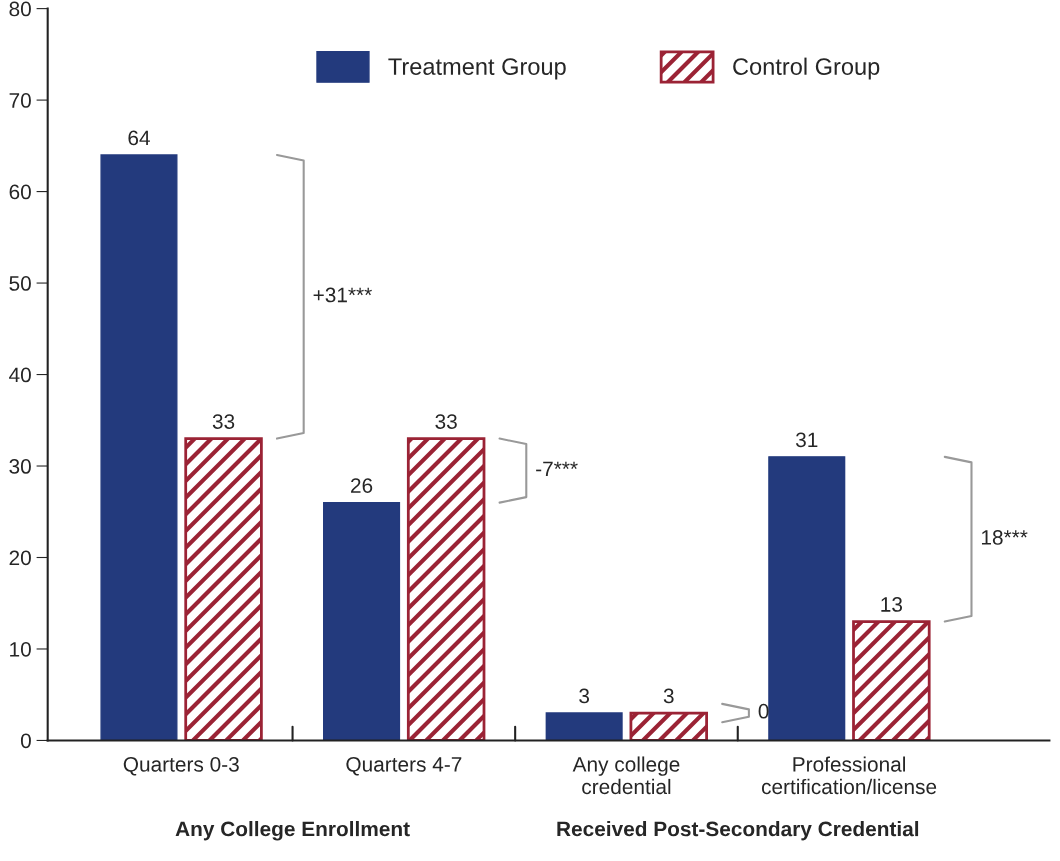 This screenshot has width=1060, height=861. What do you see at coordinates (25, 741) in the screenshot?
I see `y-tick-label: 0` at bounding box center [25, 741].